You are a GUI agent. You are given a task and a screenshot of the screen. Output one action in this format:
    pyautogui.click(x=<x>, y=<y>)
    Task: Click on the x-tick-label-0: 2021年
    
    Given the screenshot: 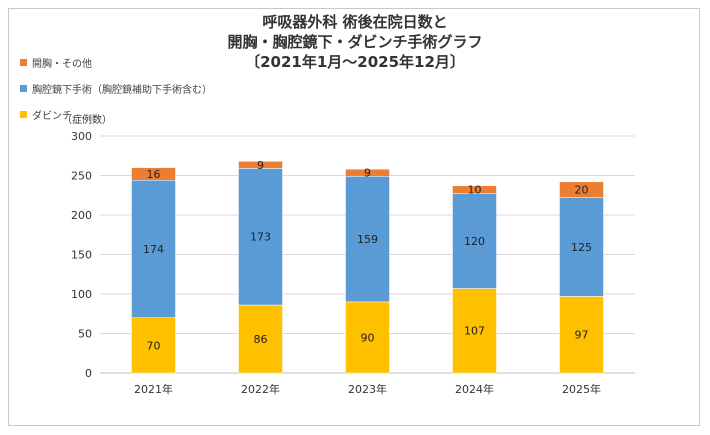 What is the action you would take?
    pyautogui.click(x=153, y=389)
    